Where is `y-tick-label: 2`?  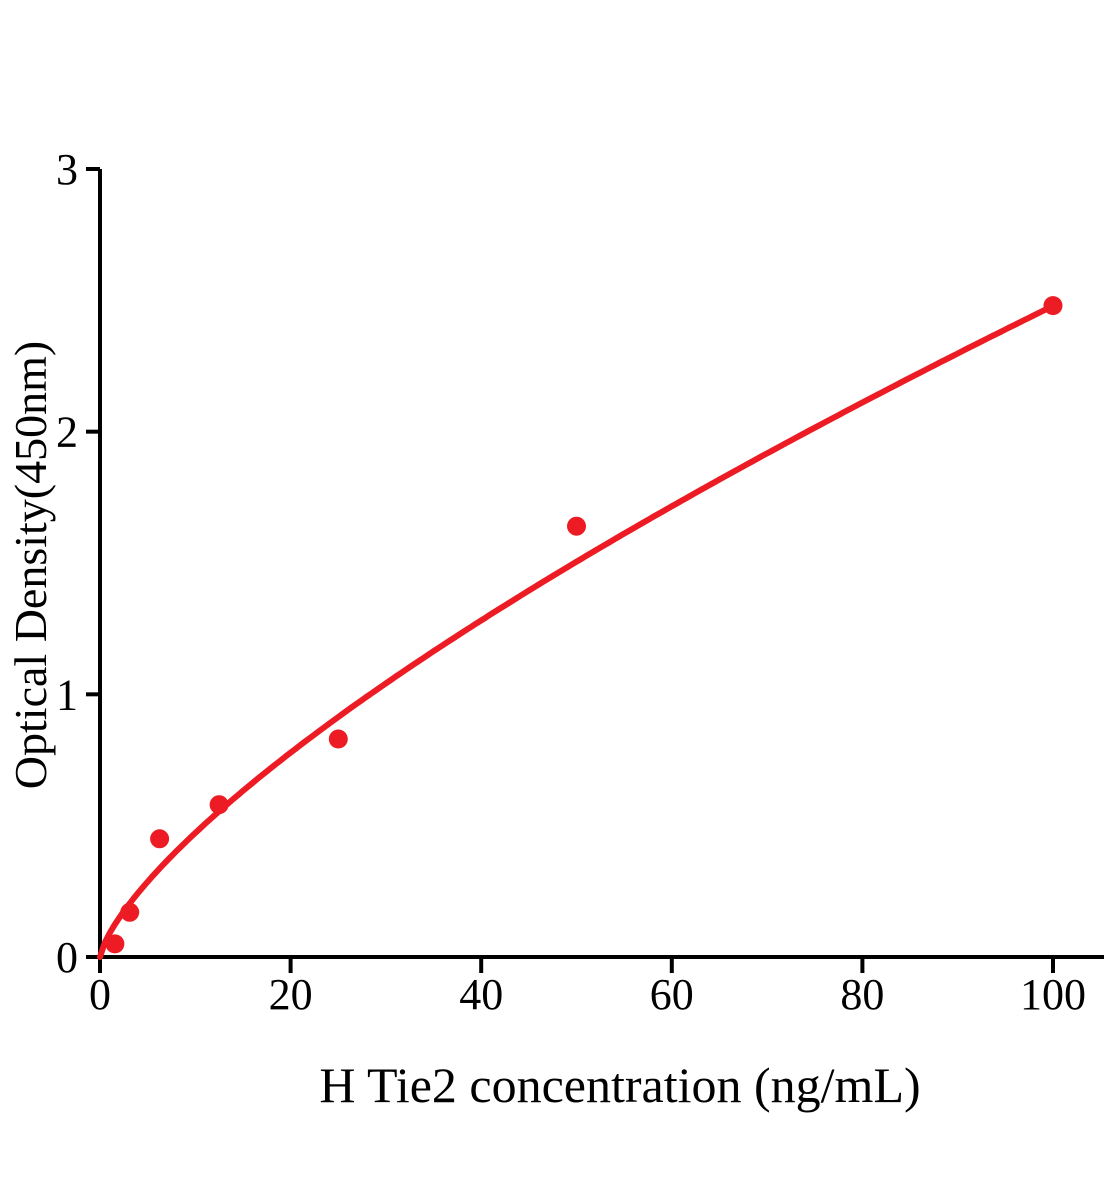
y-tick-label: 2 is located at coordinates (67, 432).